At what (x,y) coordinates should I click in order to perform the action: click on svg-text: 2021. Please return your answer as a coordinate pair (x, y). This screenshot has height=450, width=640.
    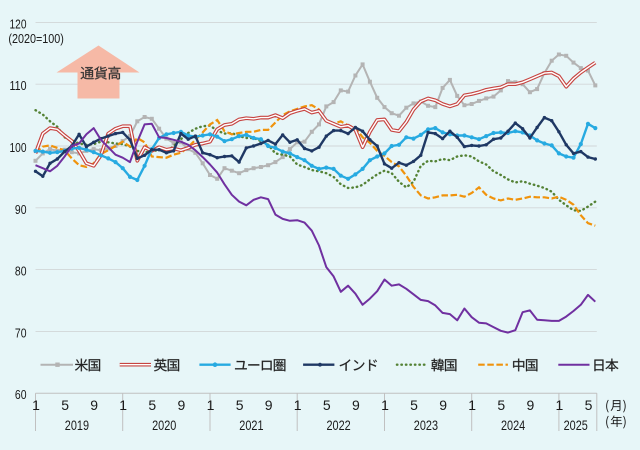
    Looking at the image, I should click on (251, 425).